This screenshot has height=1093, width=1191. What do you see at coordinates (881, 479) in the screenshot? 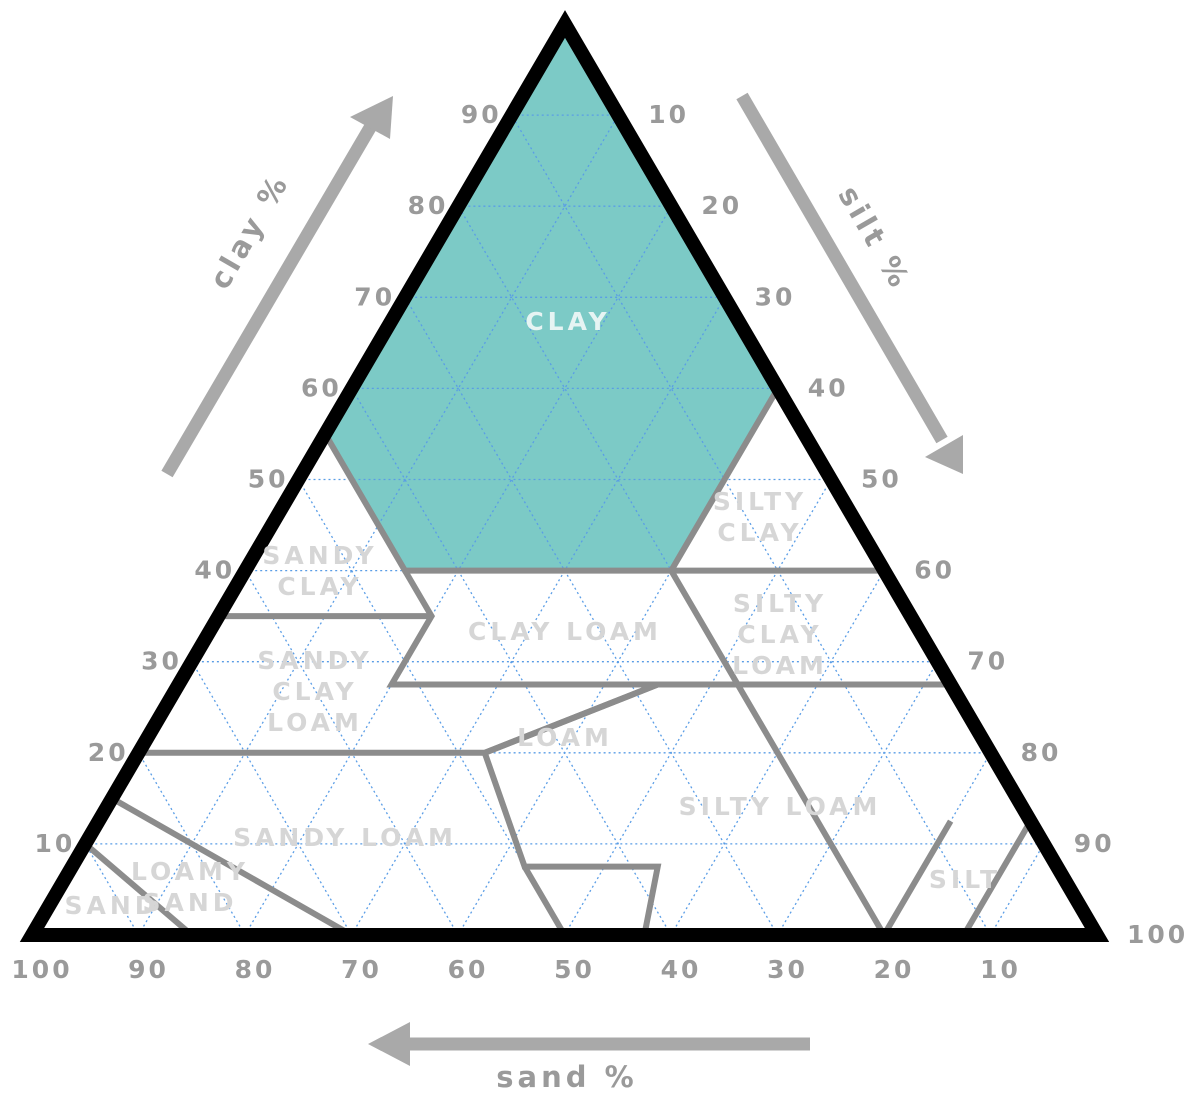
I see `silt-tick-label: 50` at bounding box center [881, 479].